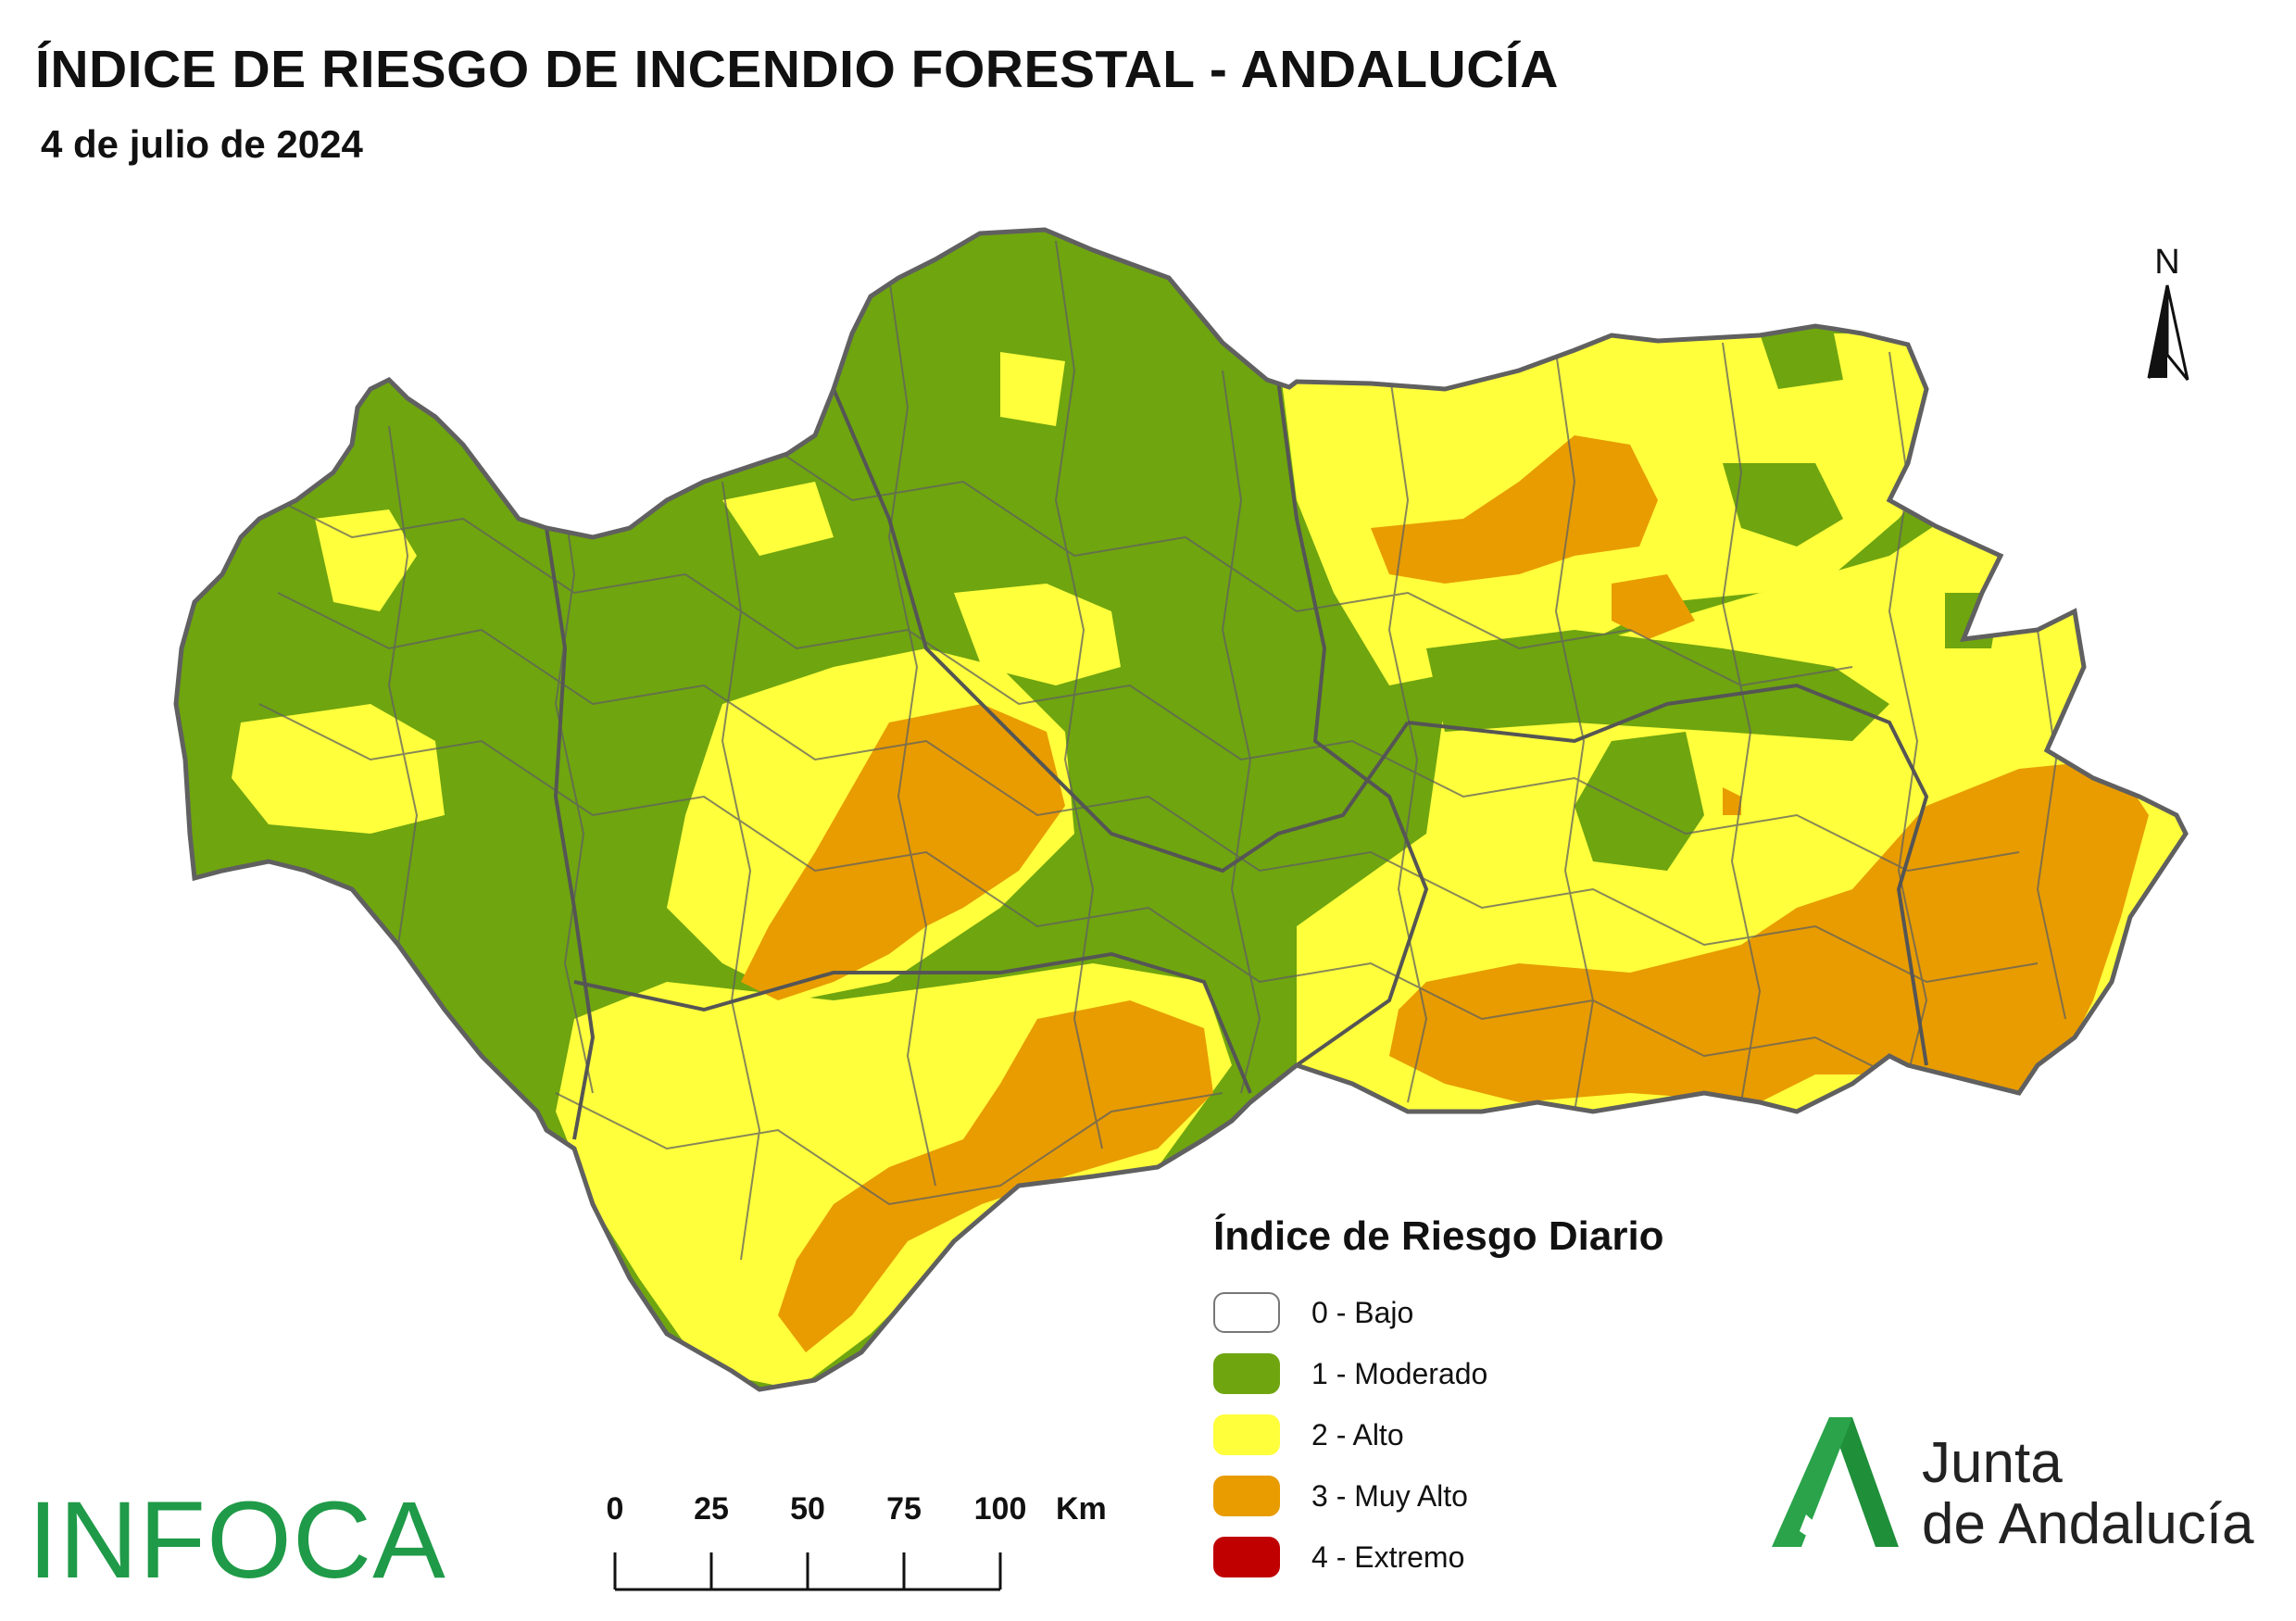 The height and width of the screenshot is (1621, 2296). Describe the element at coordinates (1000, 1509) in the screenshot. I see `scale-tick-label: 100` at that location.